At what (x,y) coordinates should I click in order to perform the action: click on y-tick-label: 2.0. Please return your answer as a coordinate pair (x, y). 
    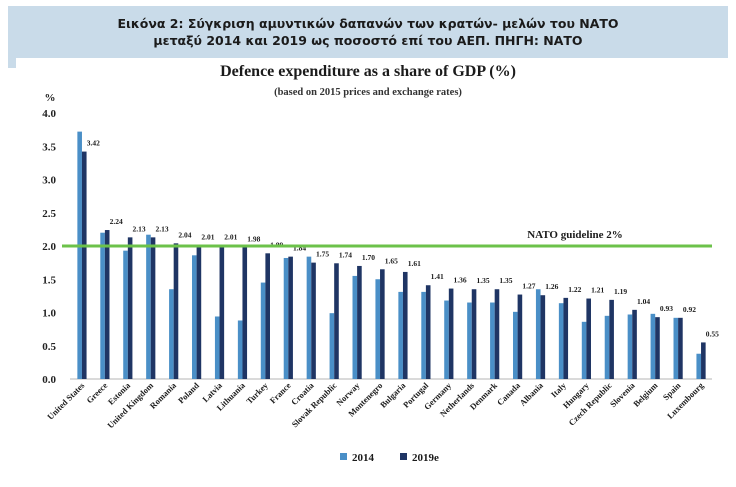
    Looking at the image, I should click on (49, 247).